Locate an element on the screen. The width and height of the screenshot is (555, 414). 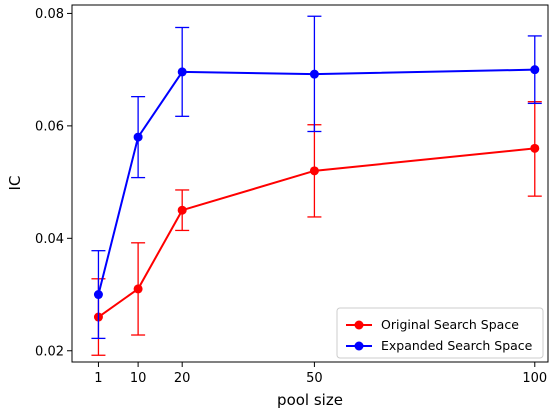
legend-label-original: Original Search Space is located at coordinates (450, 324).